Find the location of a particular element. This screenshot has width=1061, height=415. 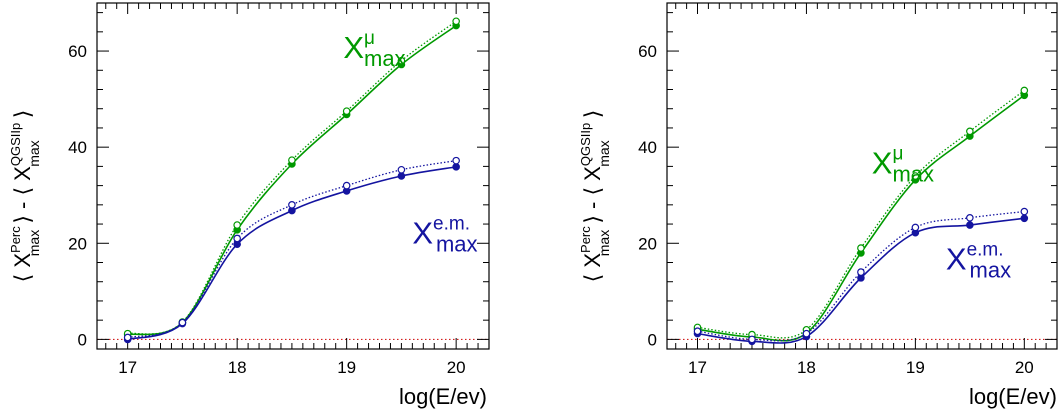

chart0-series-annotation: Xμ max is located at coordinates (374, 49).